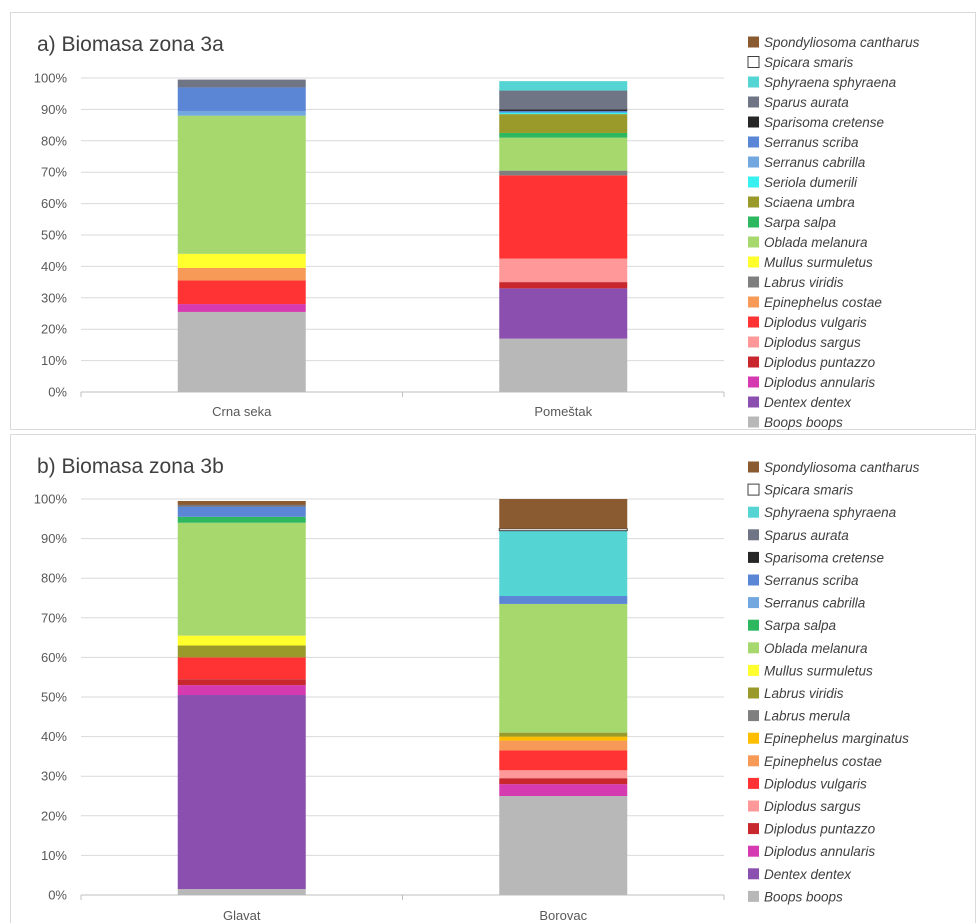 Image resolution: width=976 pixels, height=924 pixels. Describe the element at coordinates (130, 466) in the screenshot. I see `chart-title: b) Biomasa zona 3b` at that location.